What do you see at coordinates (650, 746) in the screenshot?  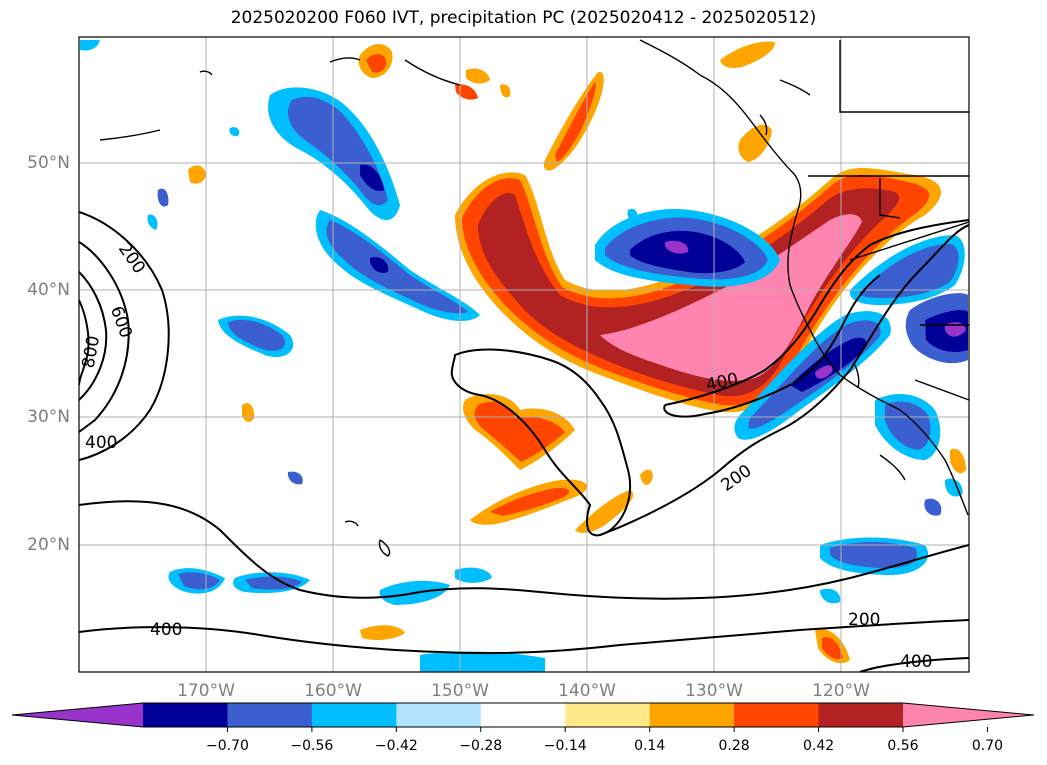 I see `colorbar-tick-label: 0.14` at bounding box center [650, 746].